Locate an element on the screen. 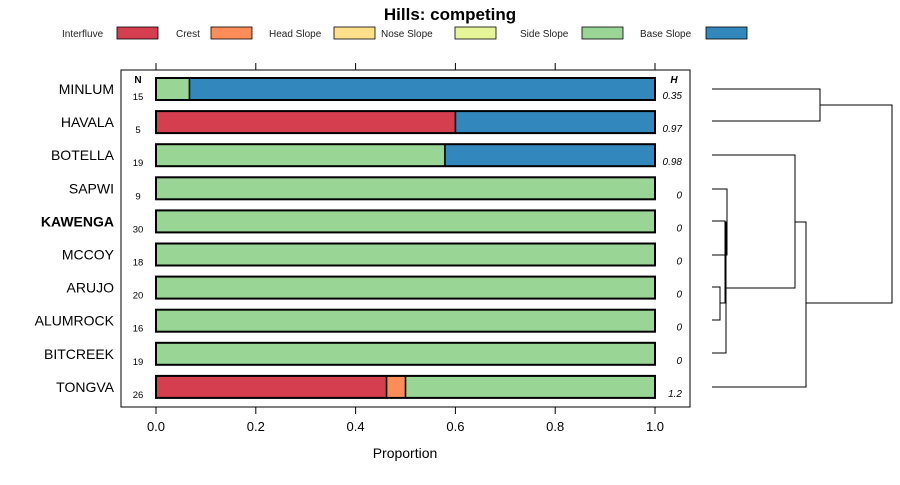  row-label: ARUJO is located at coordinates (91, 288).